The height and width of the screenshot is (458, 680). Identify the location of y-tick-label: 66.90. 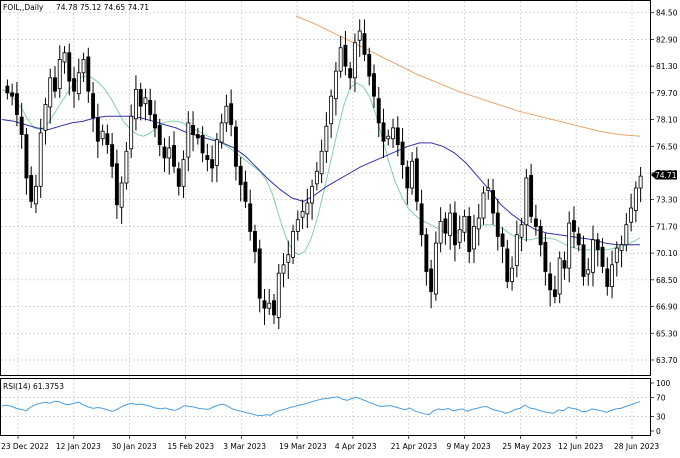
(667, 307).